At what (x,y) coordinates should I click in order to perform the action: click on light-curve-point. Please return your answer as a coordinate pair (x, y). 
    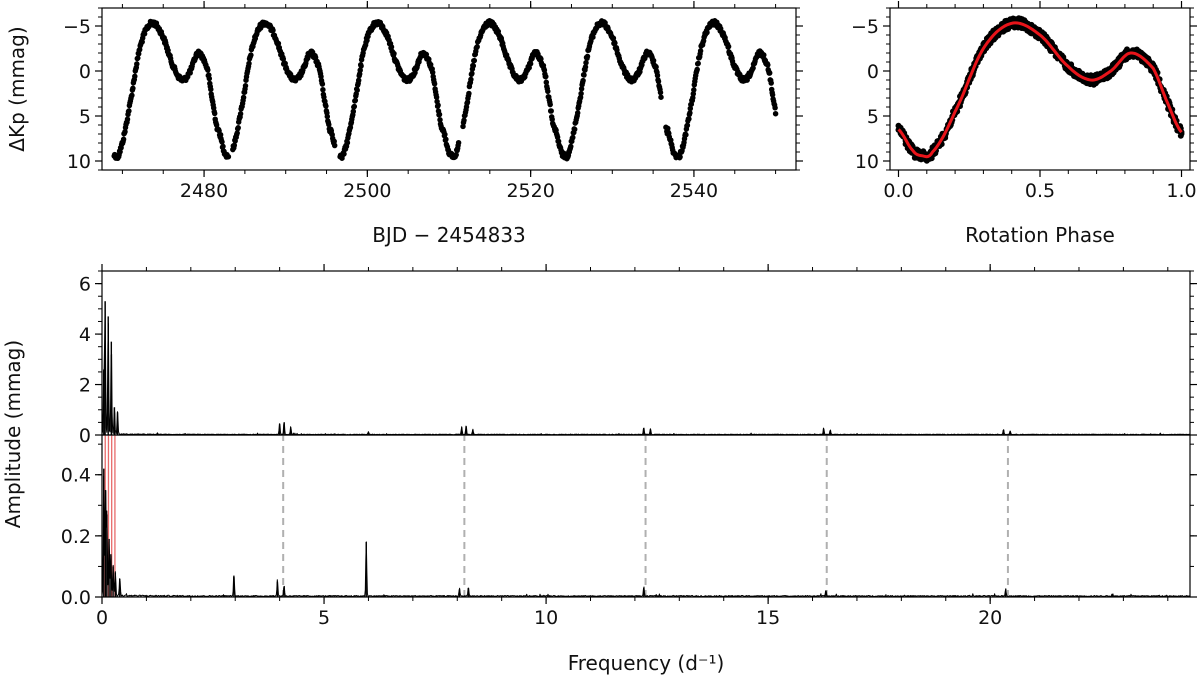
    Looking at the image, I should click on (445, 90).